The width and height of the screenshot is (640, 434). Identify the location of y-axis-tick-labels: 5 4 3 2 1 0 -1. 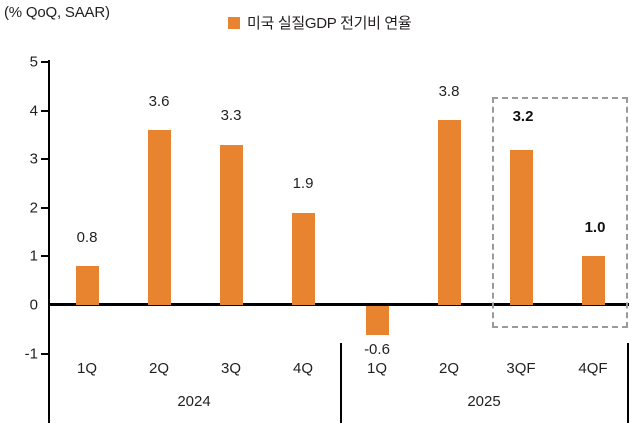
(19, 217).